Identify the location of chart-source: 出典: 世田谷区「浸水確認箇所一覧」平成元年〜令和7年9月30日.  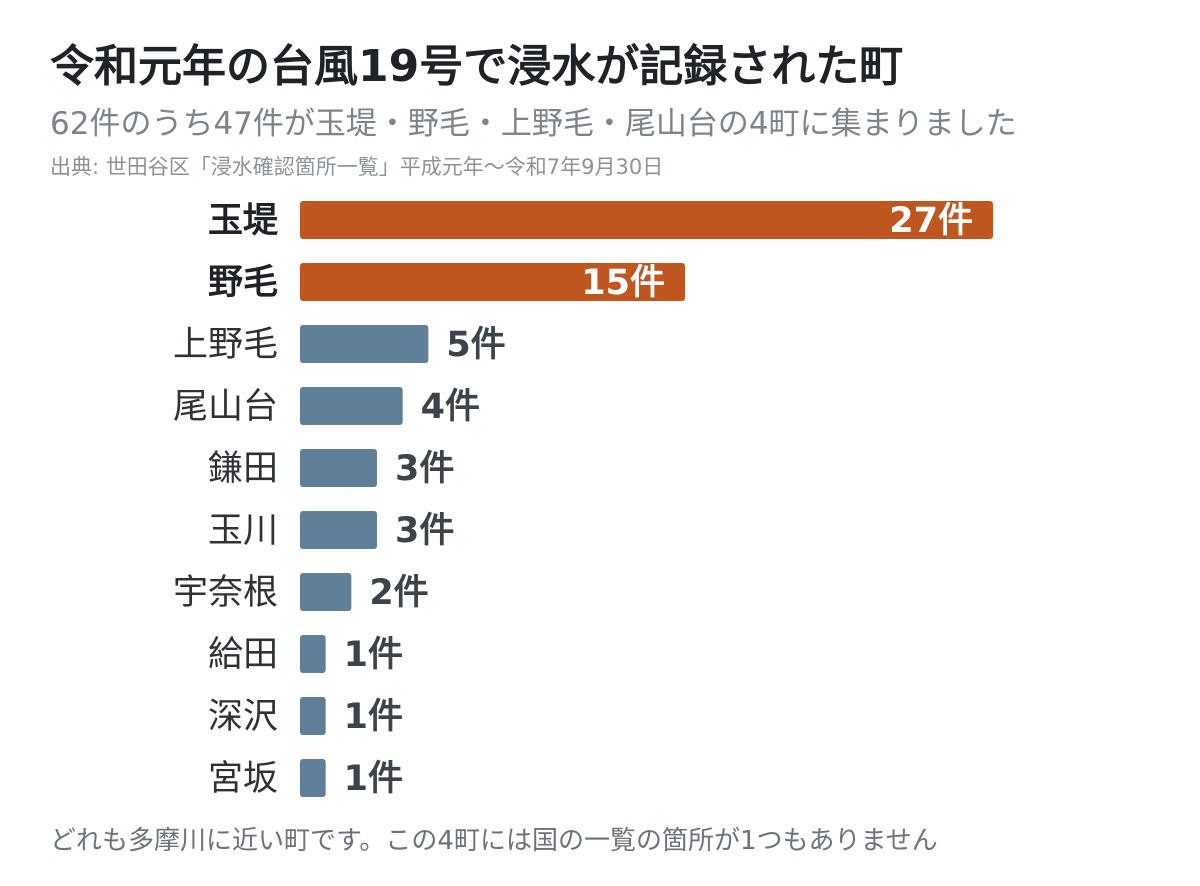
(357, 167).